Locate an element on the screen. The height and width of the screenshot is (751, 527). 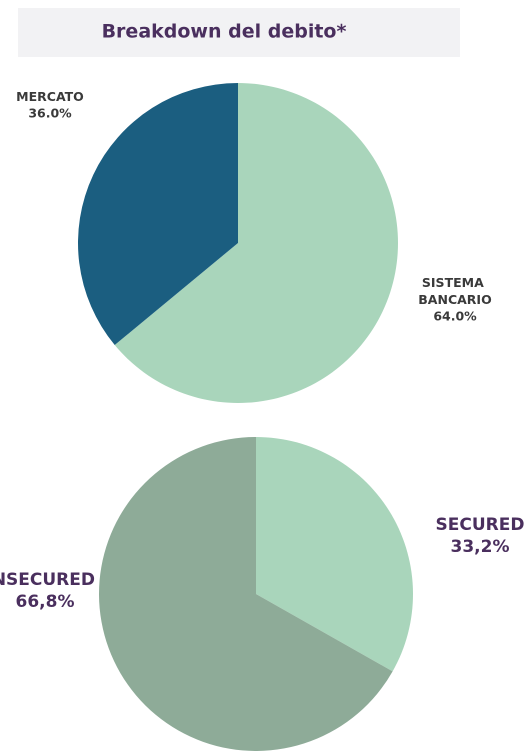
label-line: SISTEMA is located at coordinates (455, 282).